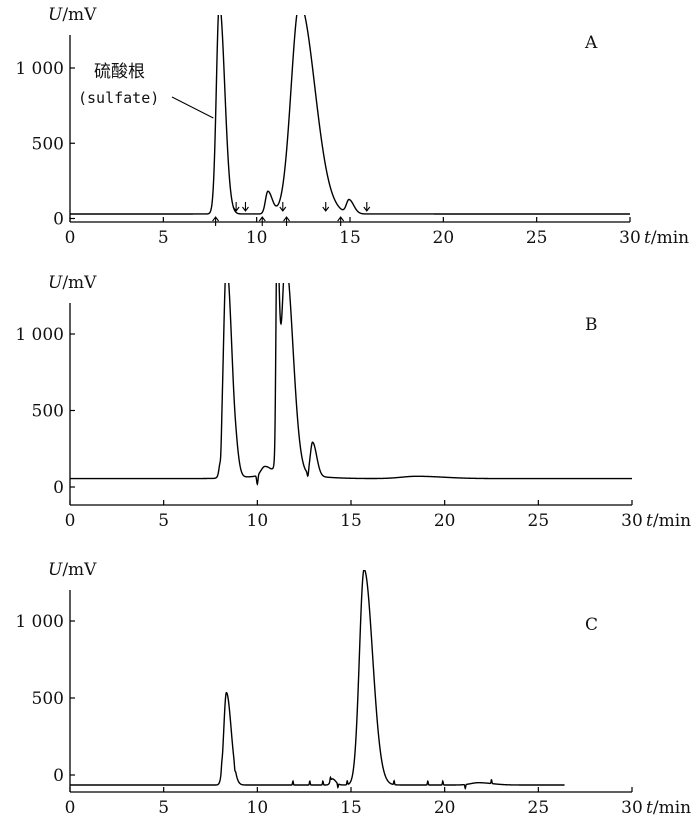  I want to click on annotation-sublabel: (sulfate), so click(118, 98).